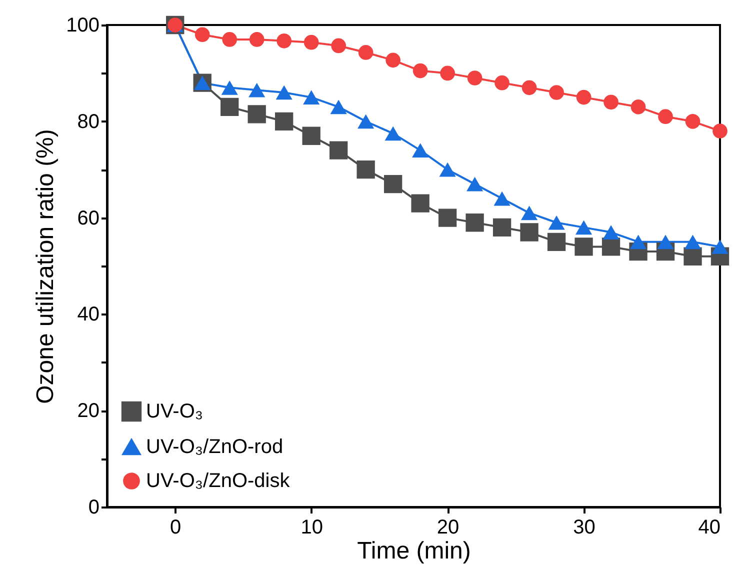 This screenshot has width=738, height=578. I want to click on legend-label: UV-O₃/ZnO-disk, so click(218, 481).